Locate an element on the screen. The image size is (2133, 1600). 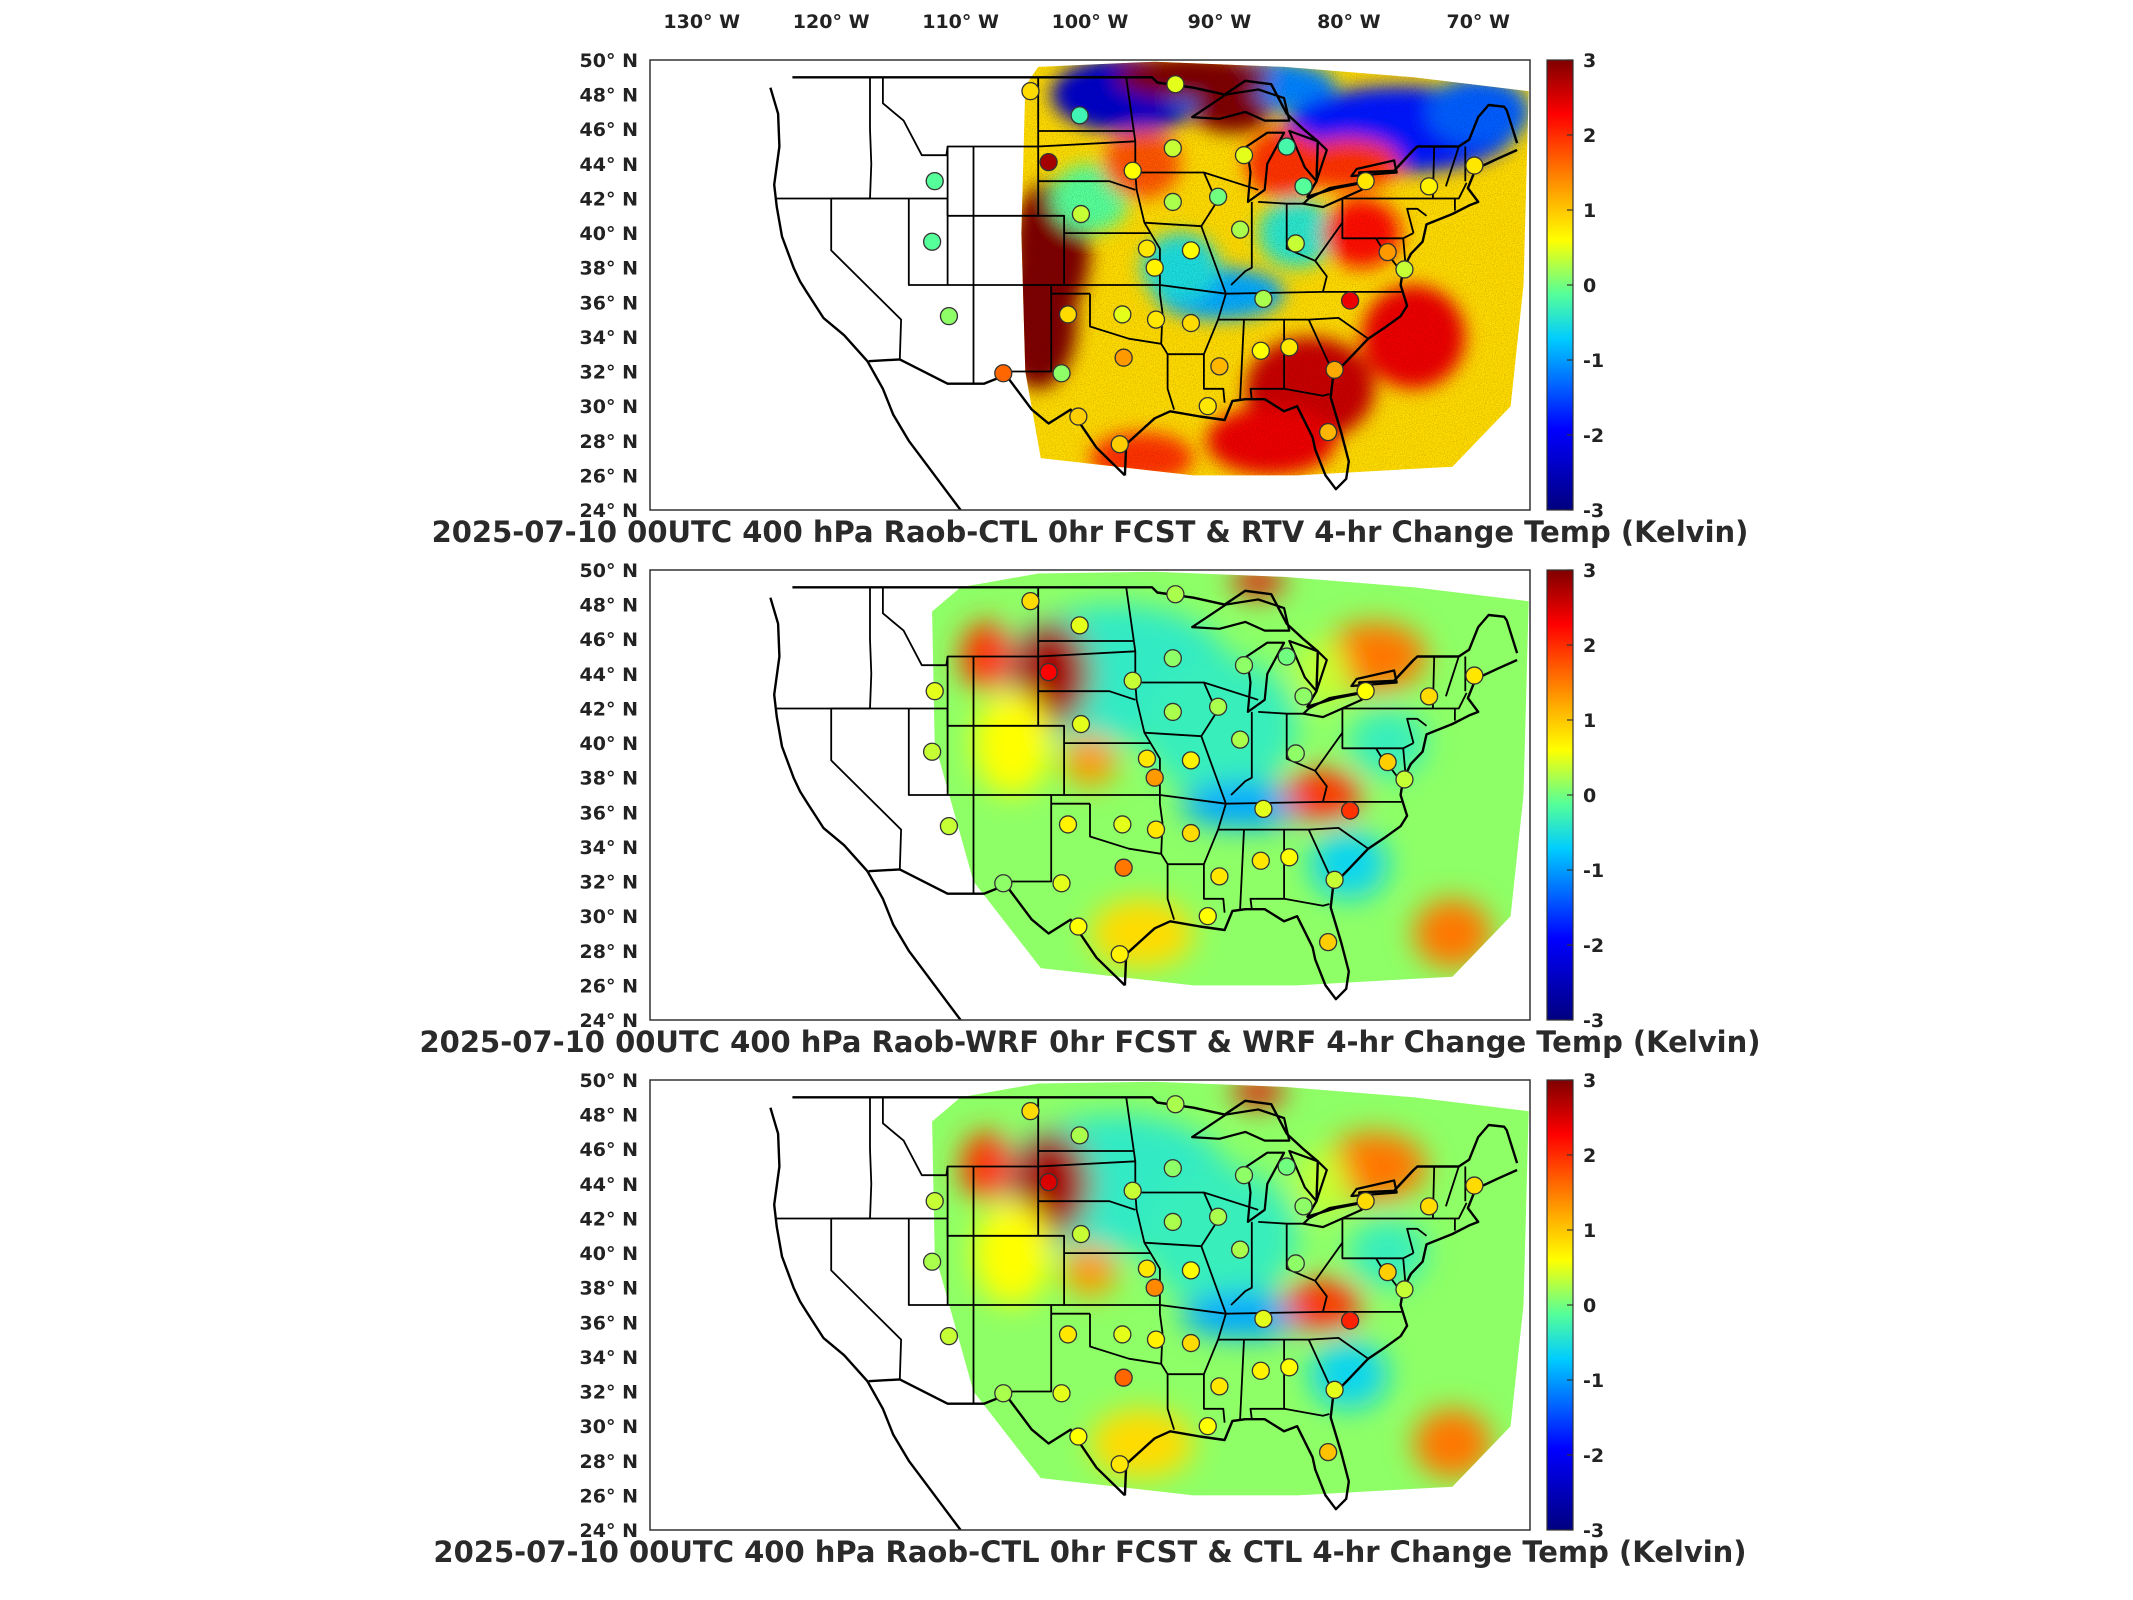
latitude-label: 32° N is located at coordinates (609, 883).